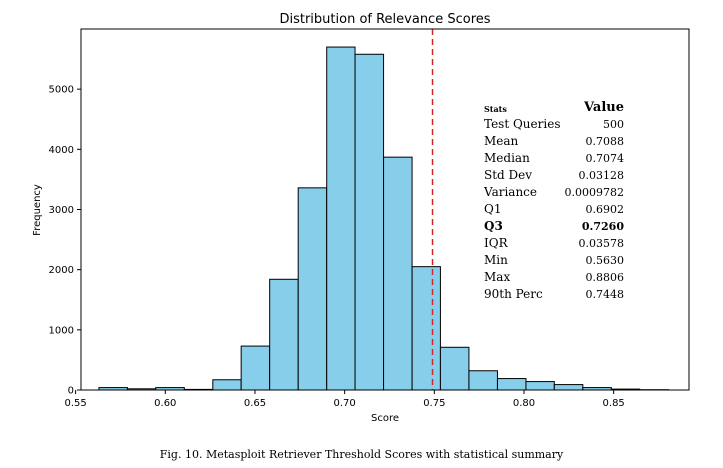 Image resolution: width=723 pixels, height=468 pixels. What do you see at coordinates (255, 403) in the screenshot?
I see `x-tick-label: 0.65` at bounding box center [255, 403].